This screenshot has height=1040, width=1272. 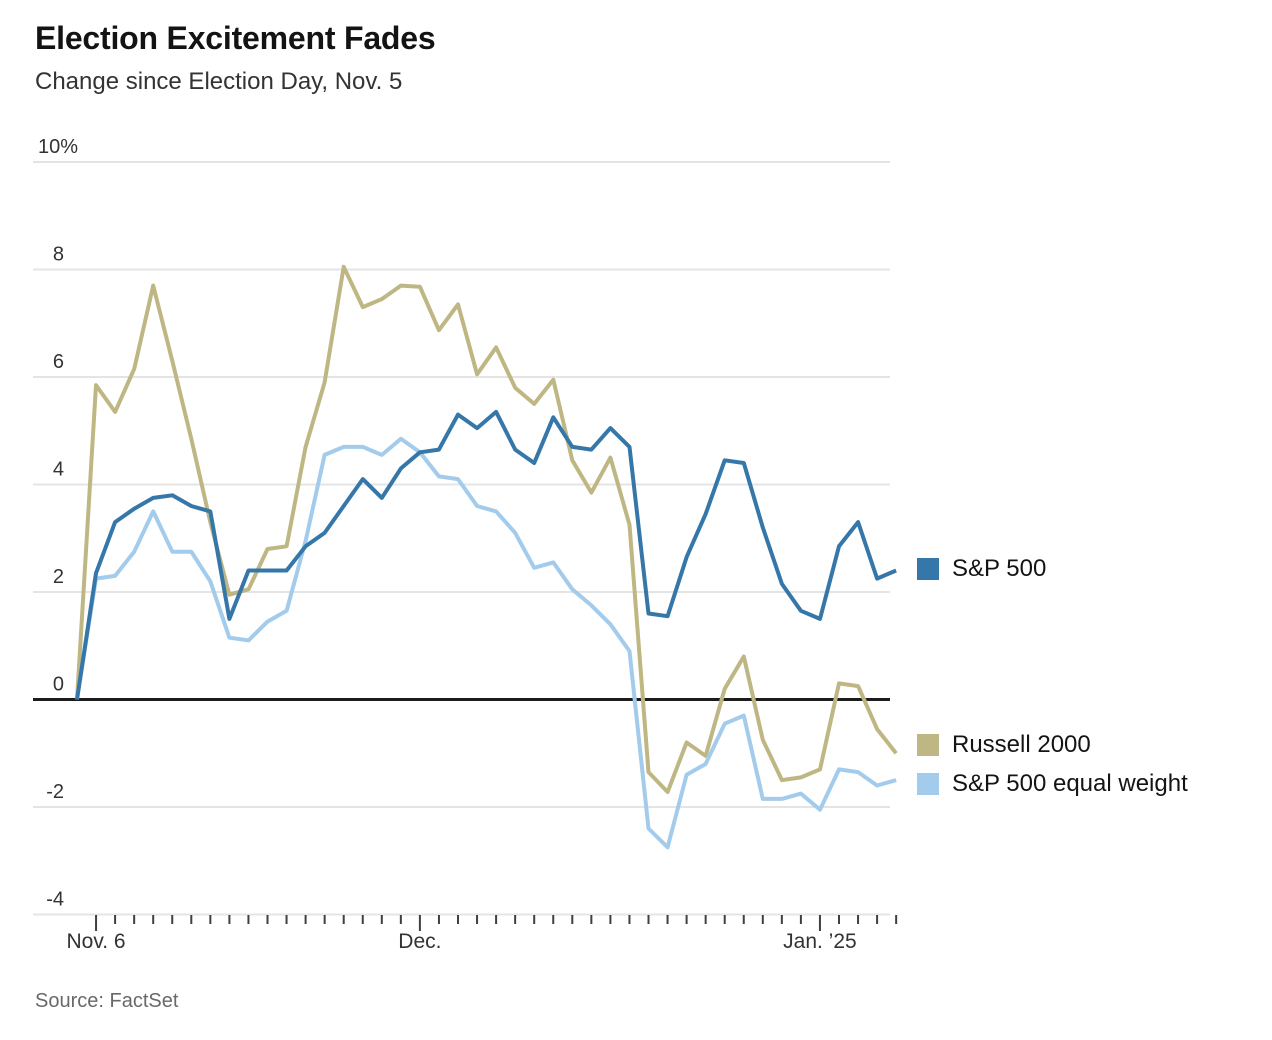 I want to click on legend-label-sp500: S&P 500, so click(x=999, y=568).